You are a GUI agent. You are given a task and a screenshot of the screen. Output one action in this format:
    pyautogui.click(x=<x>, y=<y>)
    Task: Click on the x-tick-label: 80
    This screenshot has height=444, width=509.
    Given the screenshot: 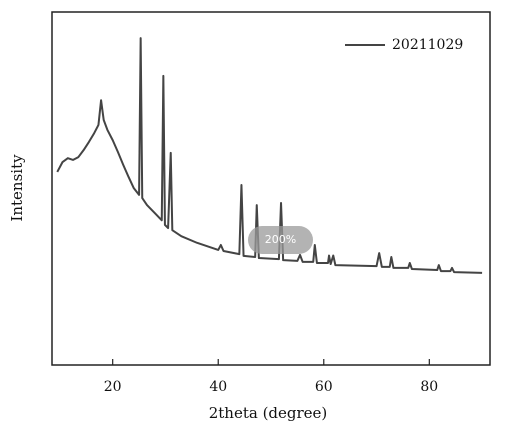 What is the action you would take?
    pyautogui.click(x=429, y=387)
    